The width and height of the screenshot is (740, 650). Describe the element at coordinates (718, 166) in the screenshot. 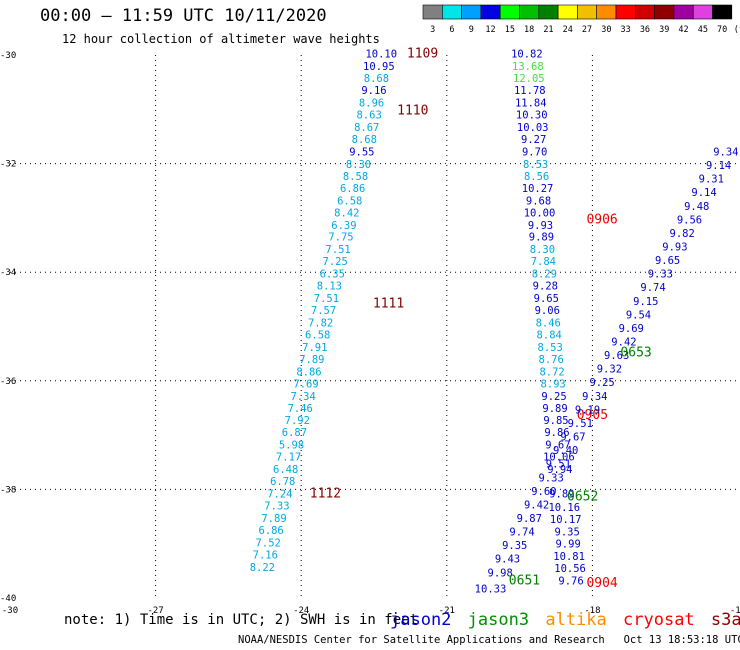

I see `swh-value: 9.14` at that location.